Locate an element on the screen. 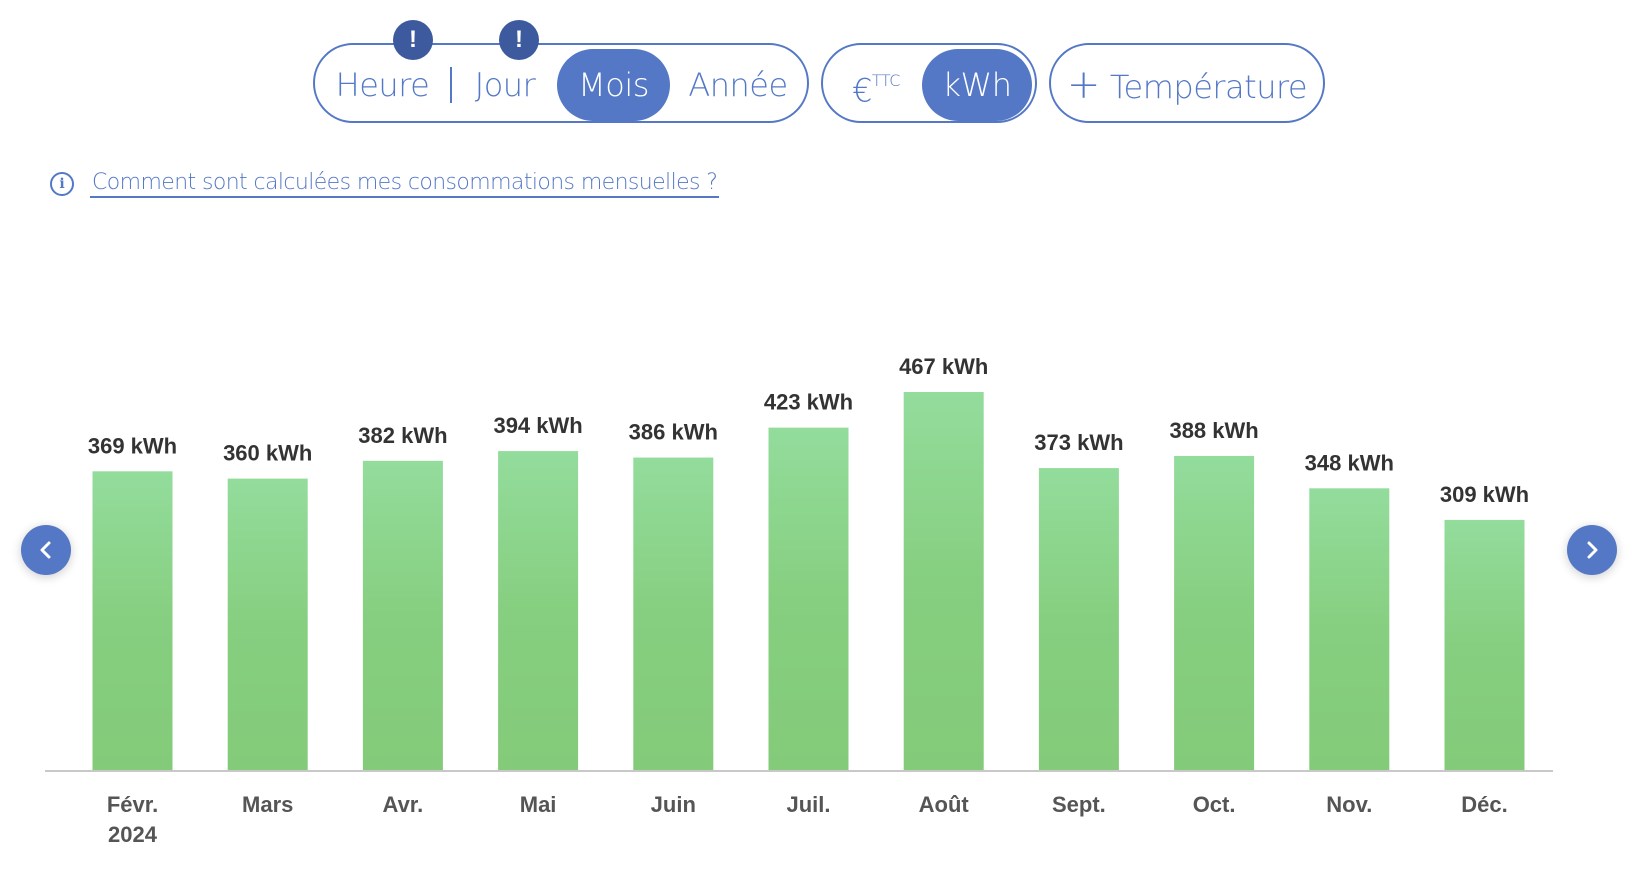 The width and height of the screenshot is (1640, 878). month-label: Juin is located at coordinates (673, 804).